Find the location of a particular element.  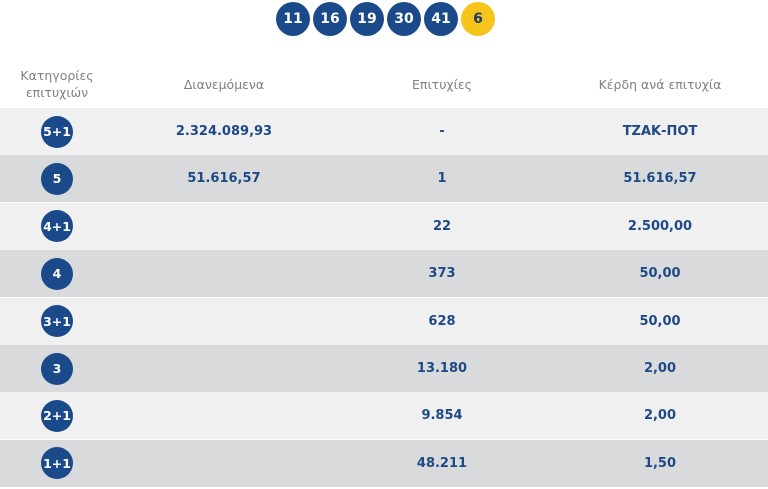

table-cell: 4 is located at coordinates (57, 273).